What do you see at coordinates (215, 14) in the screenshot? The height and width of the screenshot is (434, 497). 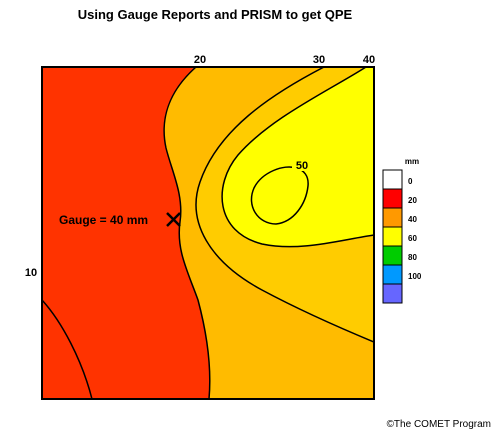 I see `diagram-title: Using Gauge Reports and PRISM to get QPE` at bounding box center [215, 14].